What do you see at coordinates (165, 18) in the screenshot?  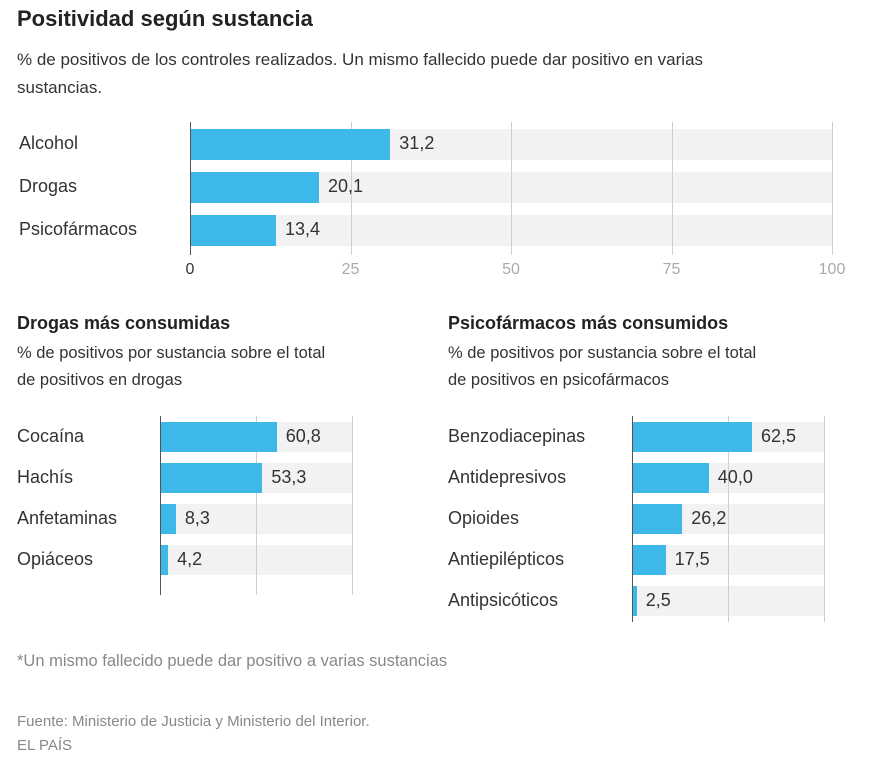 I see `page-title: Positividad según sustancia` at bounding box center [165, 18].